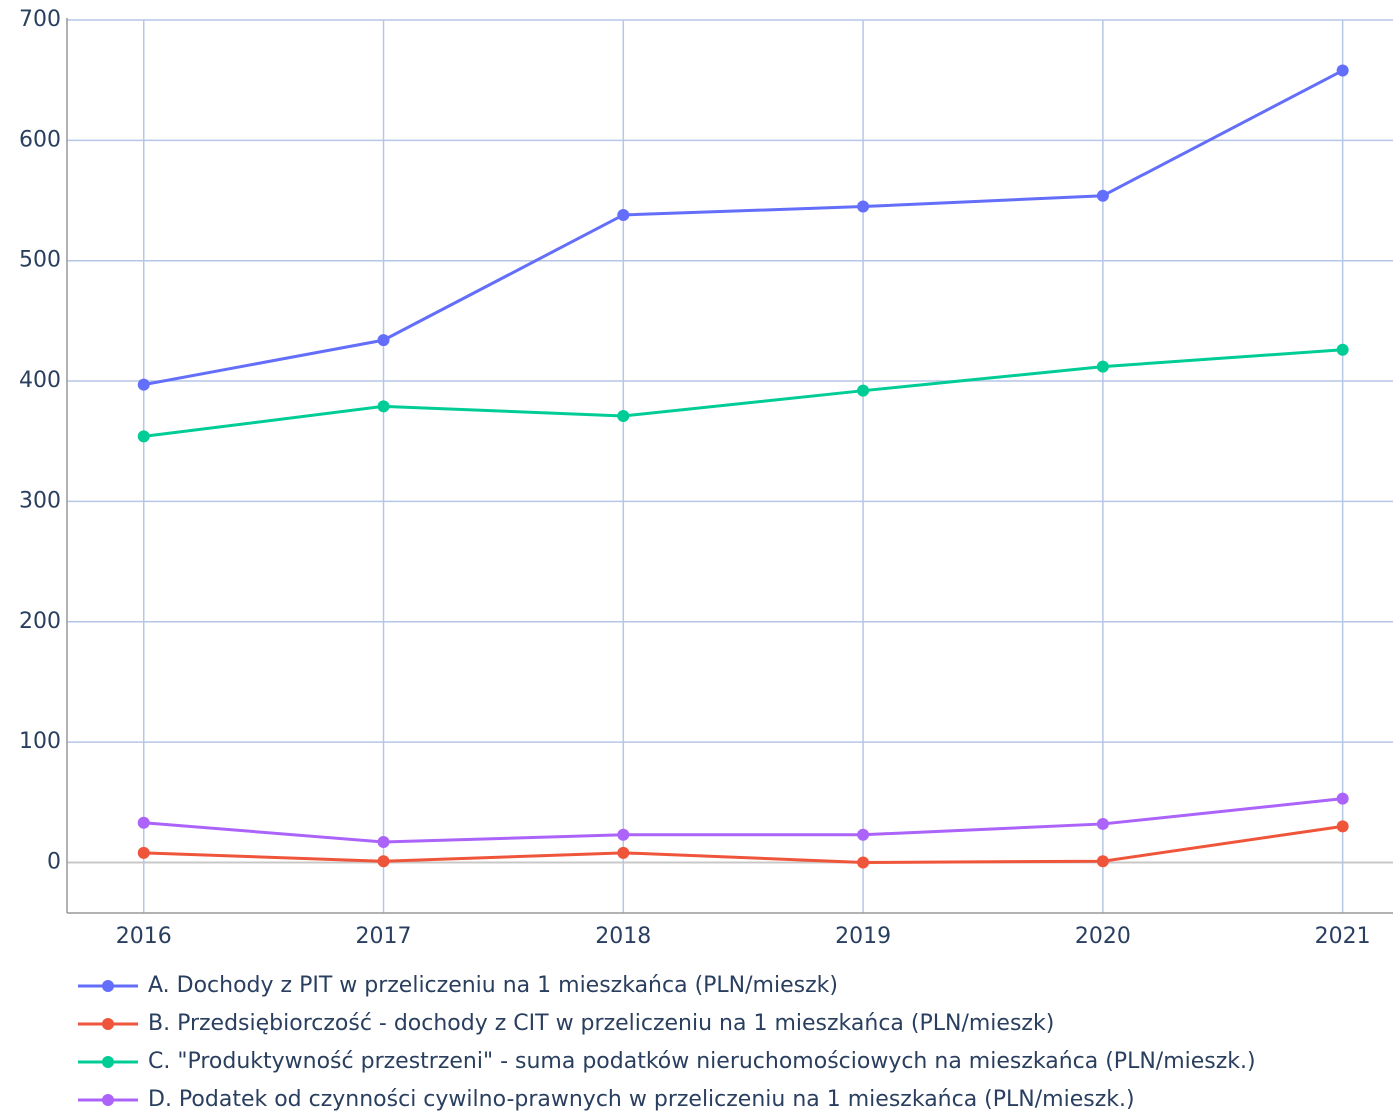 The image size is (1395, 1115). I want to click on x-tick-label: 2018, so click(623, 936).